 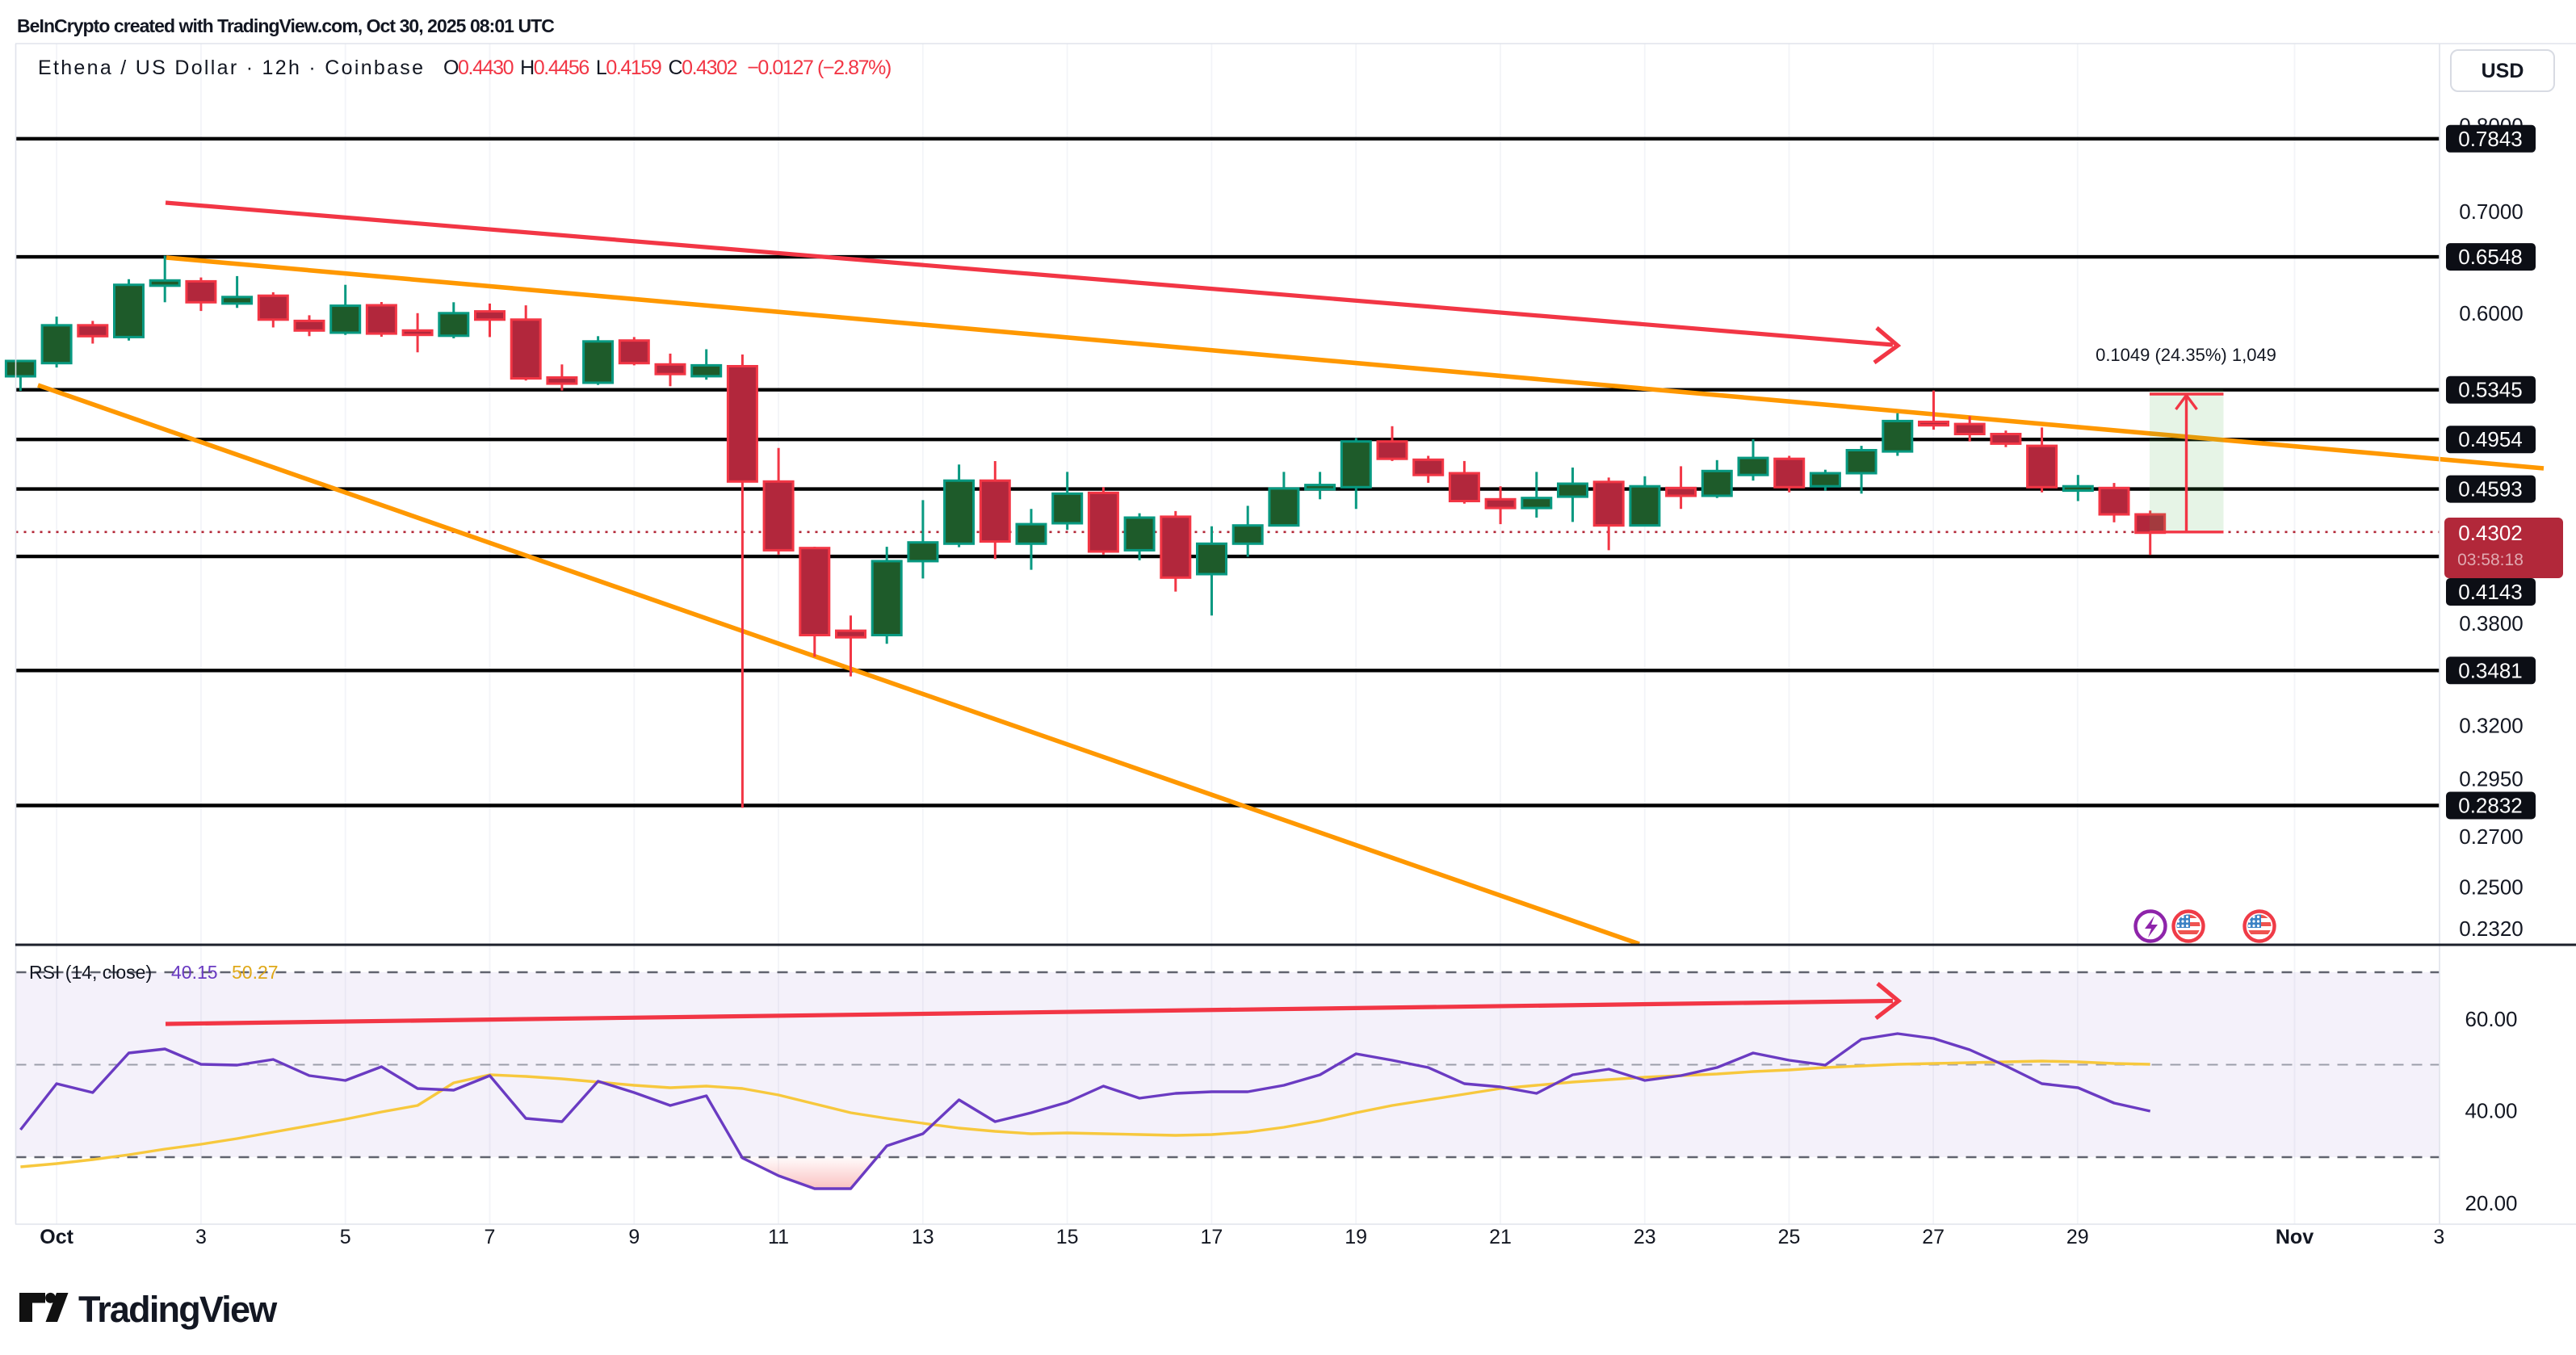 I want to click on svg-text: 0.6548, so click(x=2490, y=257).